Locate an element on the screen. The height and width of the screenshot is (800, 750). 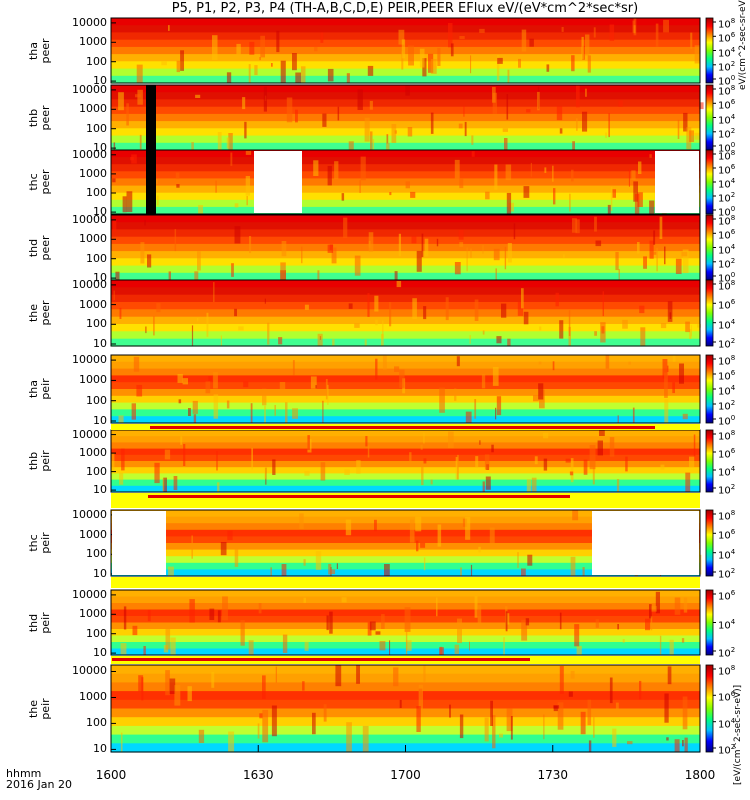
y-tick-label: 100 is located at coordinates (96, 554).